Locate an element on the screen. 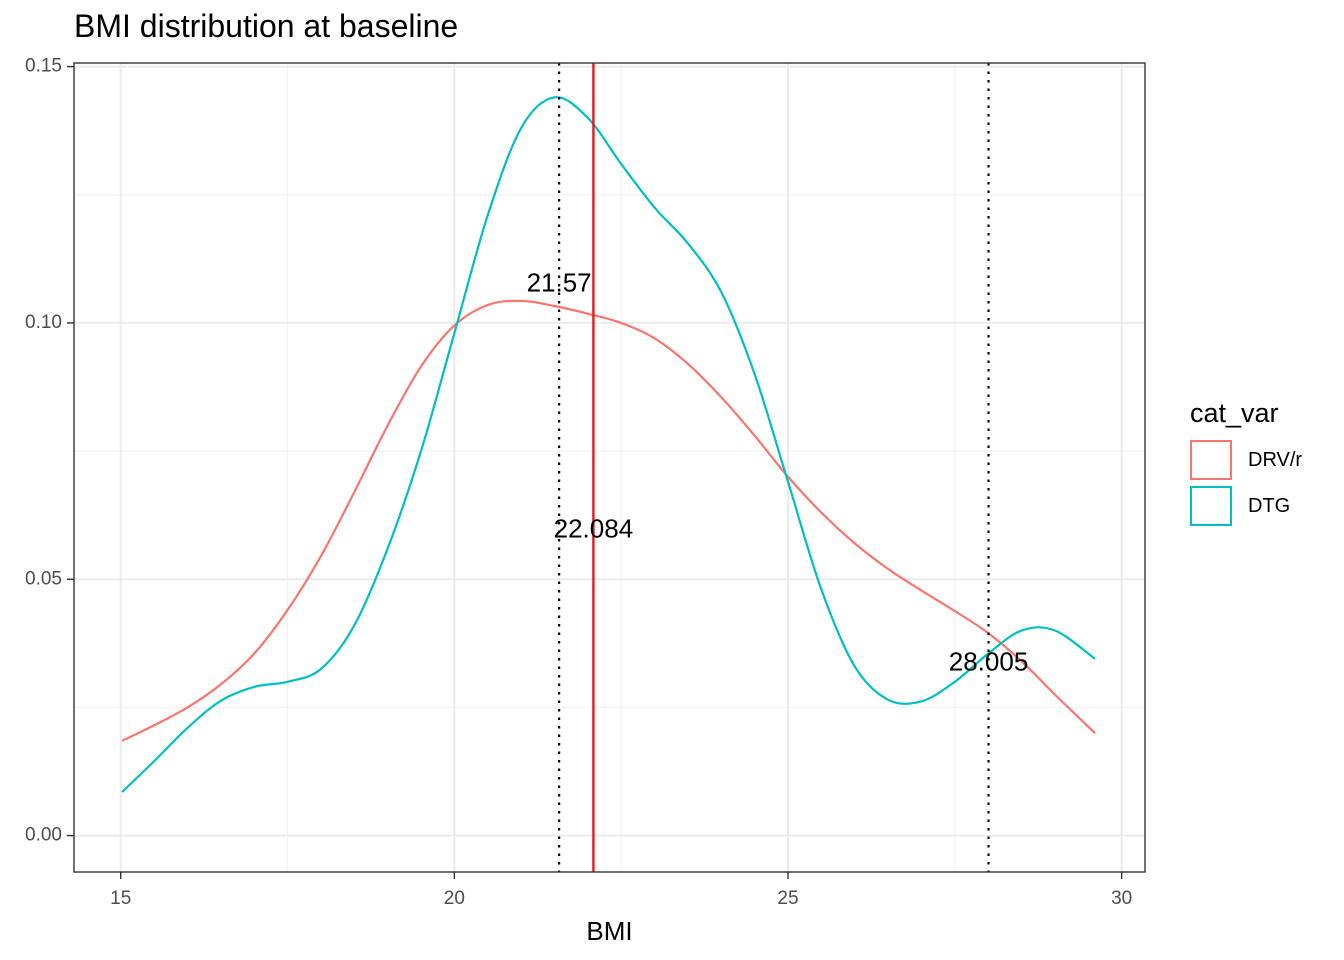 This screenshot has height=960, width=1344. legend-key-drv-r is located at coordinates (1211, 460).